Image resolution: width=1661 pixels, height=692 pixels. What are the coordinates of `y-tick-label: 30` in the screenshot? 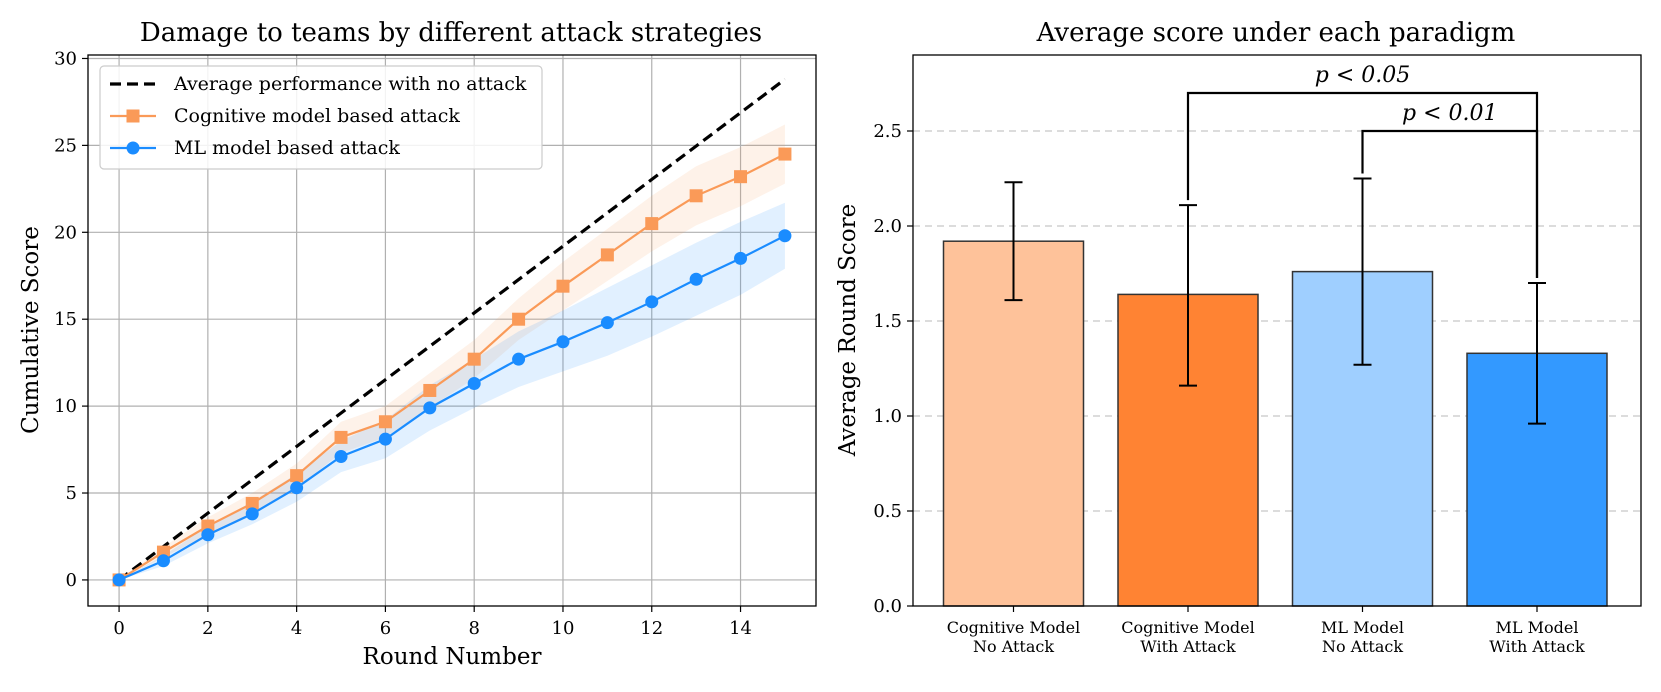 It's located at (65, 58).